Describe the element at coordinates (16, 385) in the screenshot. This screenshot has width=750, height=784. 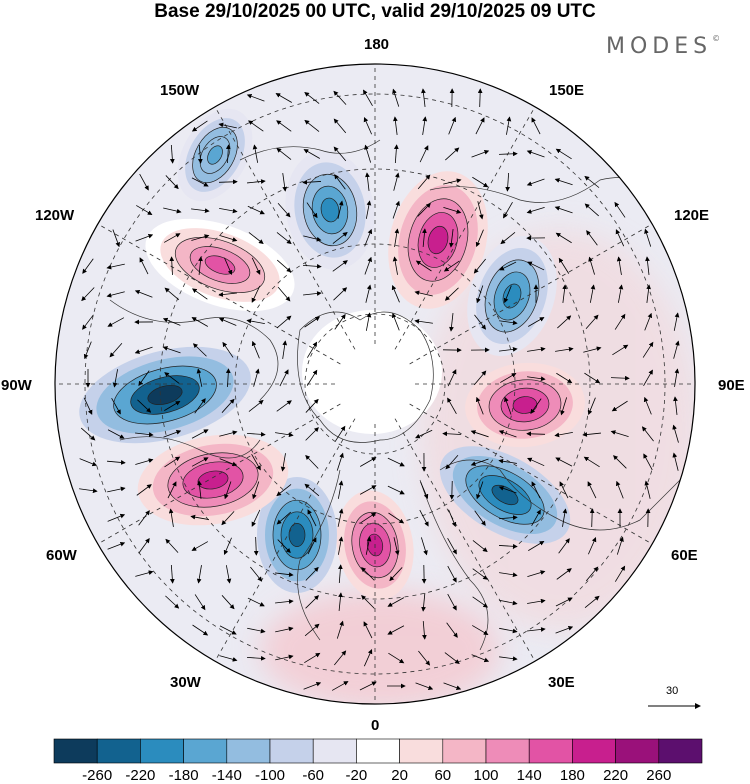
I see `lon-label-90w: 90W` at that location.